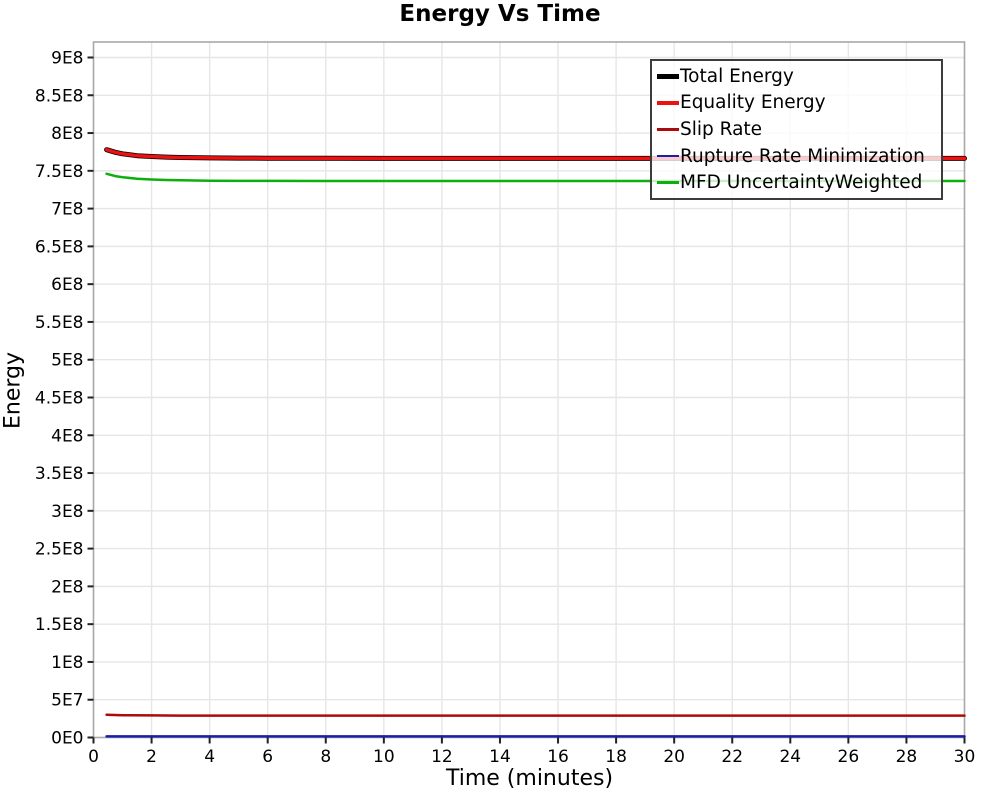 This screenshot has width=1000, height=800. What do you see at coordinates (790, 757) in the screenshot?
I see `x-tick-label: 24` at bounding box center [790, 757].